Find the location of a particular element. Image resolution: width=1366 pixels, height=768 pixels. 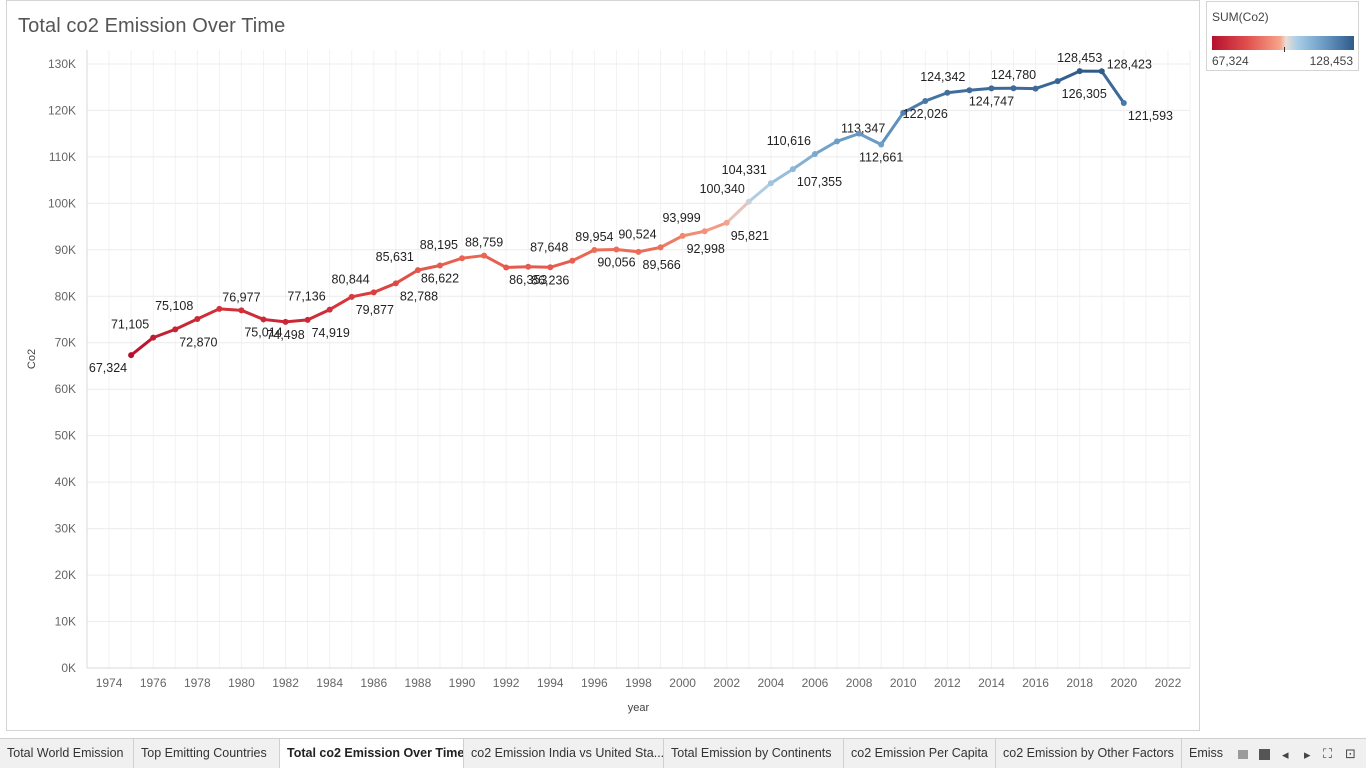

x-tick-label: 1974 is located at coordinates (109, 683).